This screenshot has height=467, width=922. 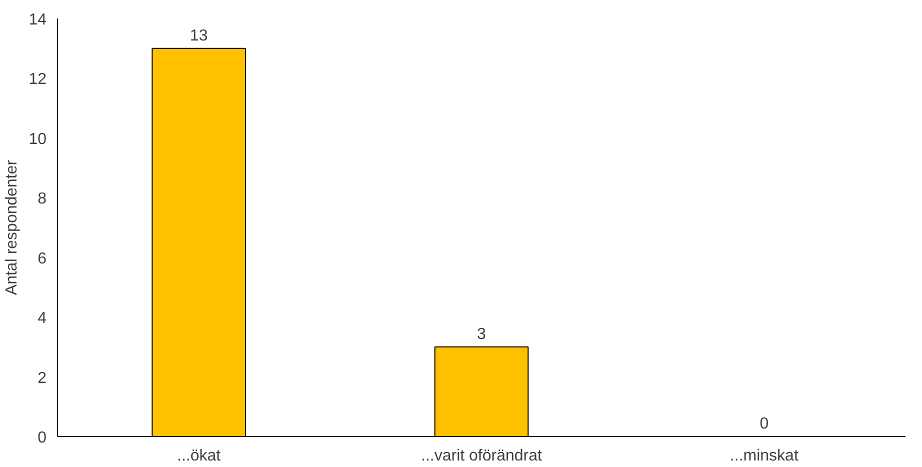 What do you see at coordinates (42, 259) in the screenshot?
I see `y-tick-label: 6` at bounding box center [42, 259].